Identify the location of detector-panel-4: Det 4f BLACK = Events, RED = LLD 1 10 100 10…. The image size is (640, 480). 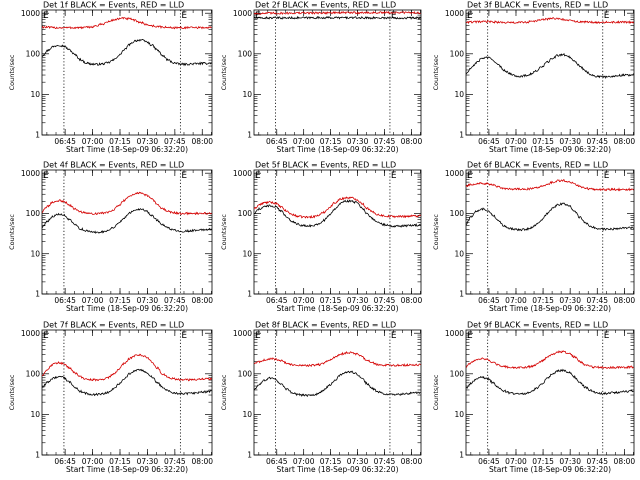
(110, 237).